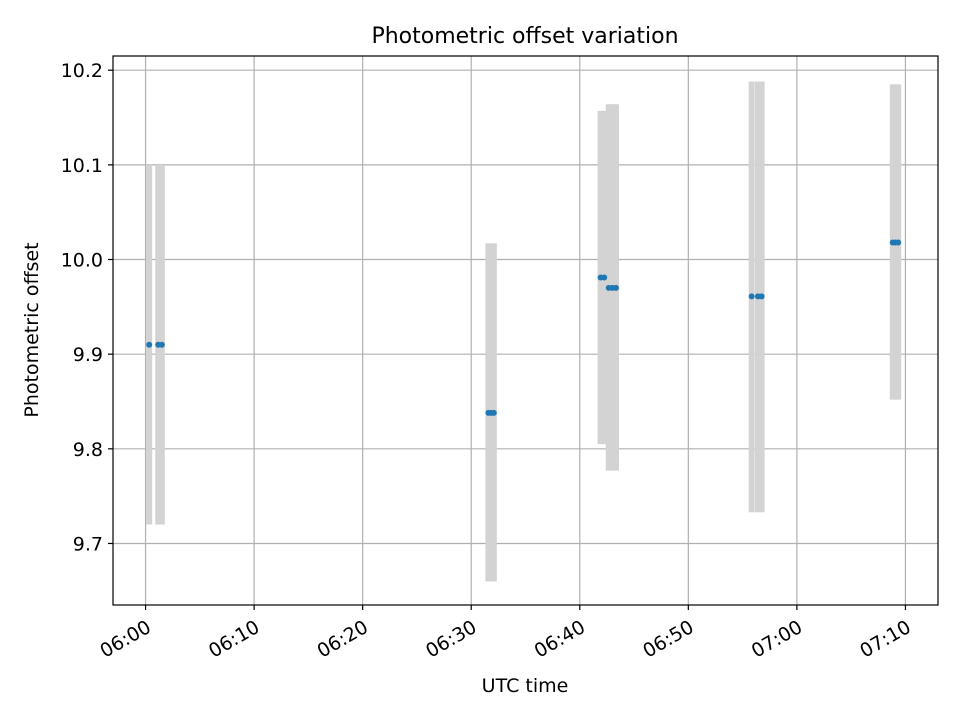 The width and height of the screenshot is (960, 720). I want to click on chart-title: Photometric offset variation, so click(524, 36).